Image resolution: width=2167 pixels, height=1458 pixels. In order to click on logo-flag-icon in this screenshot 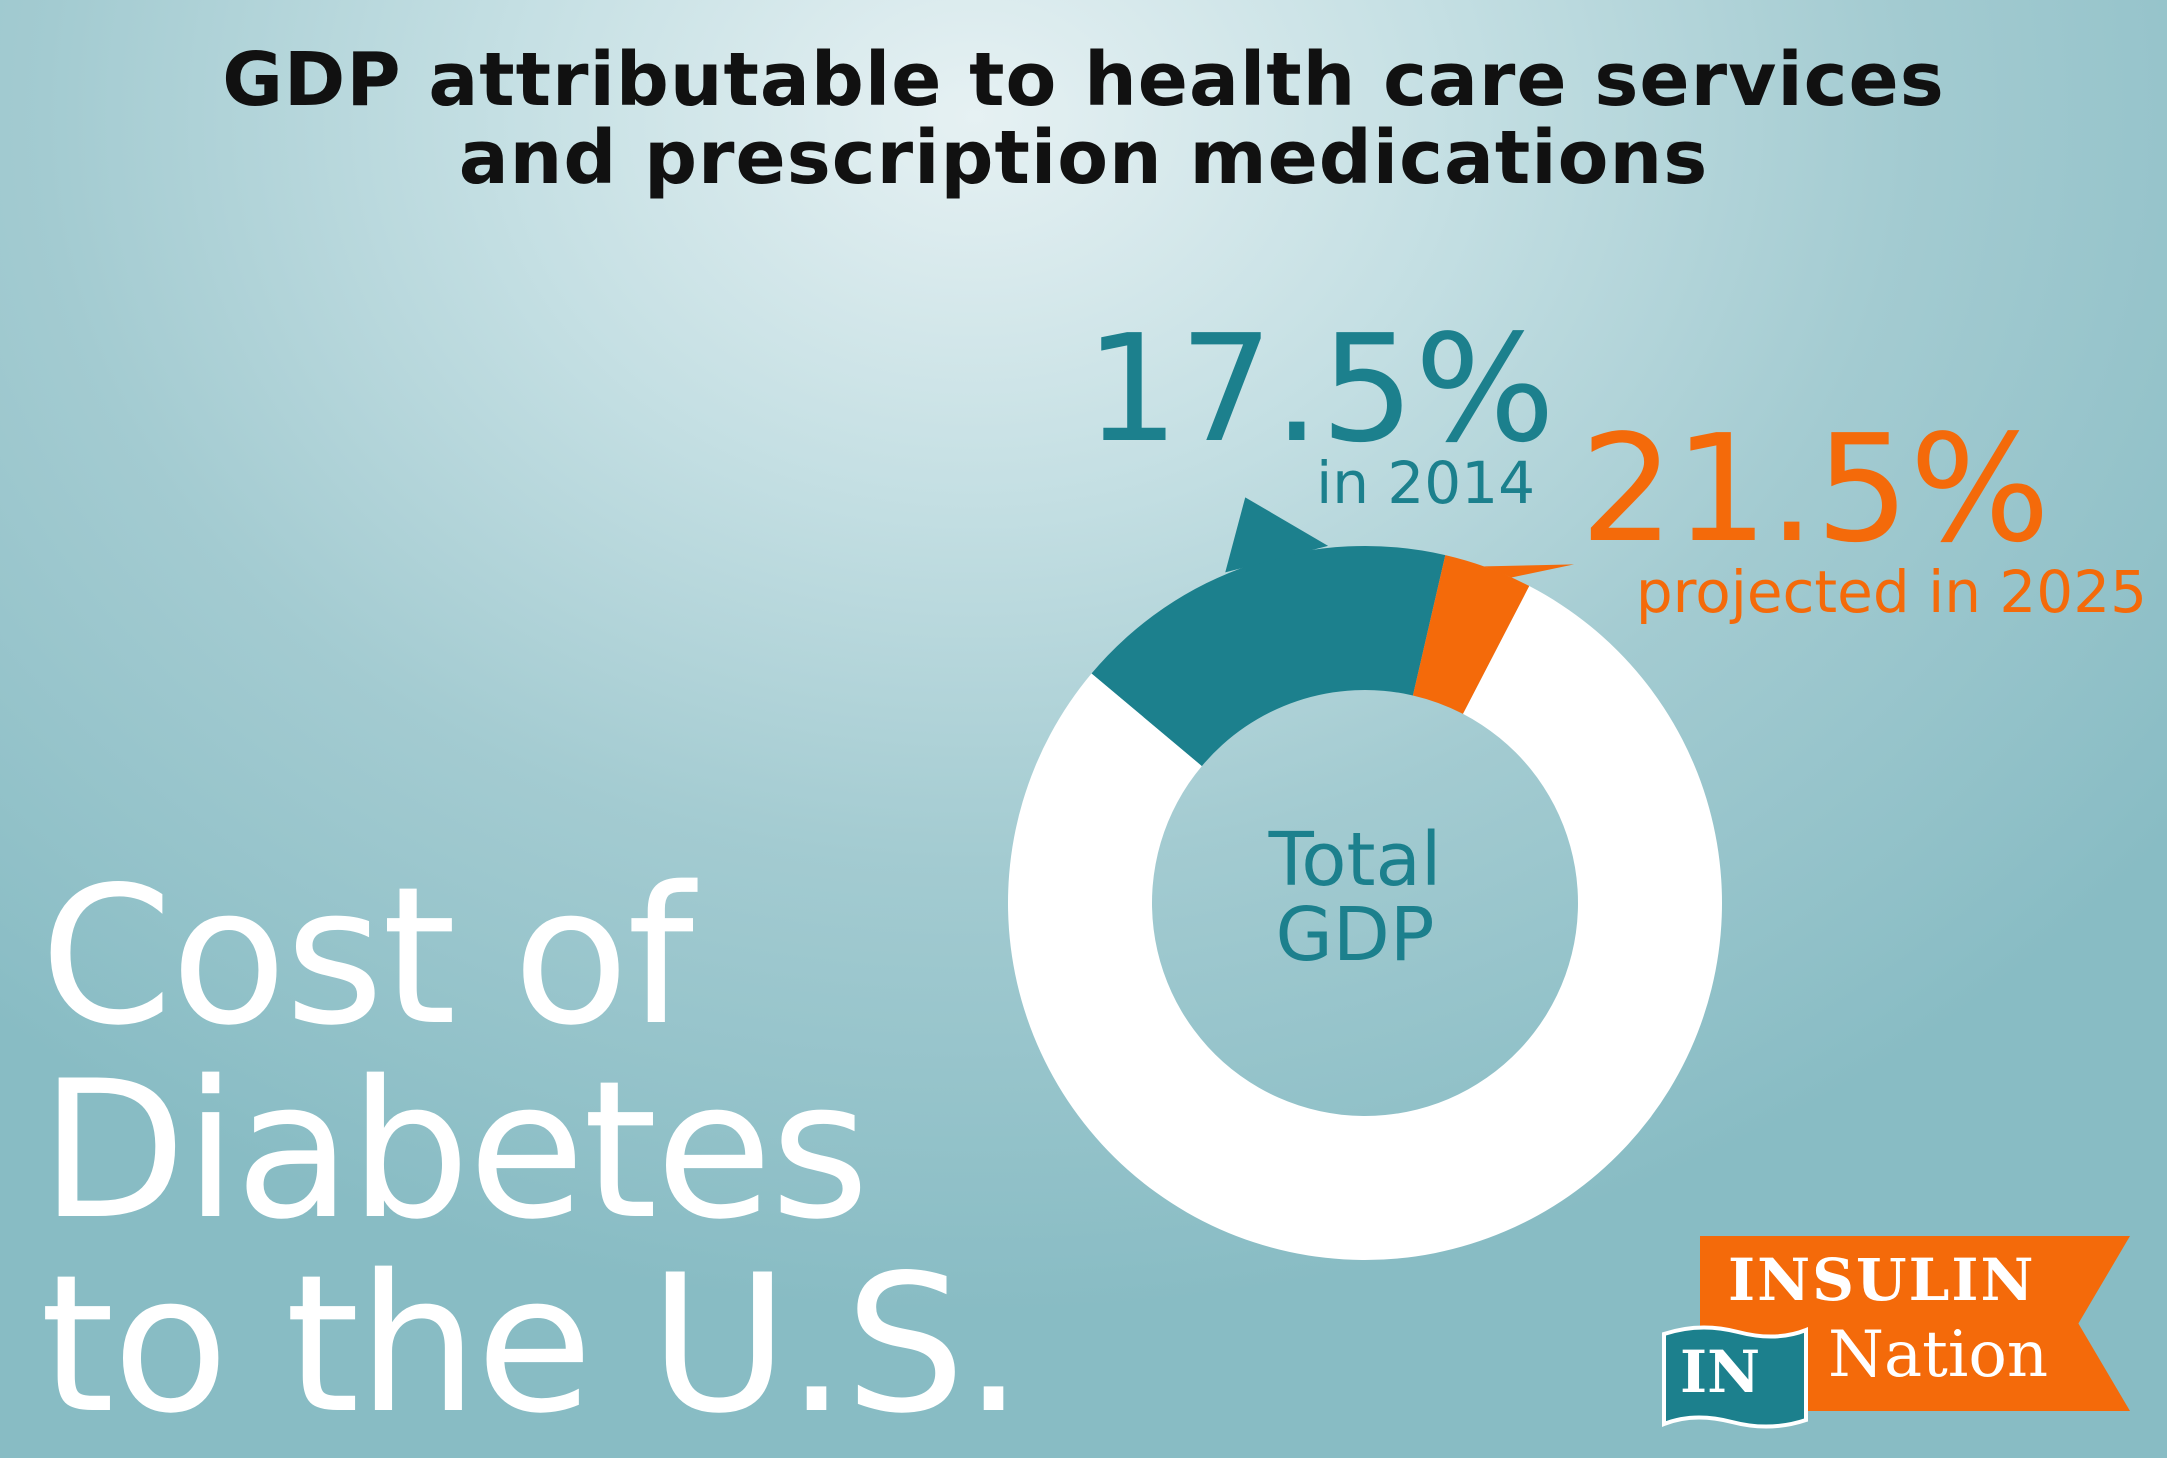, I will do `click(1735, 1377)`.